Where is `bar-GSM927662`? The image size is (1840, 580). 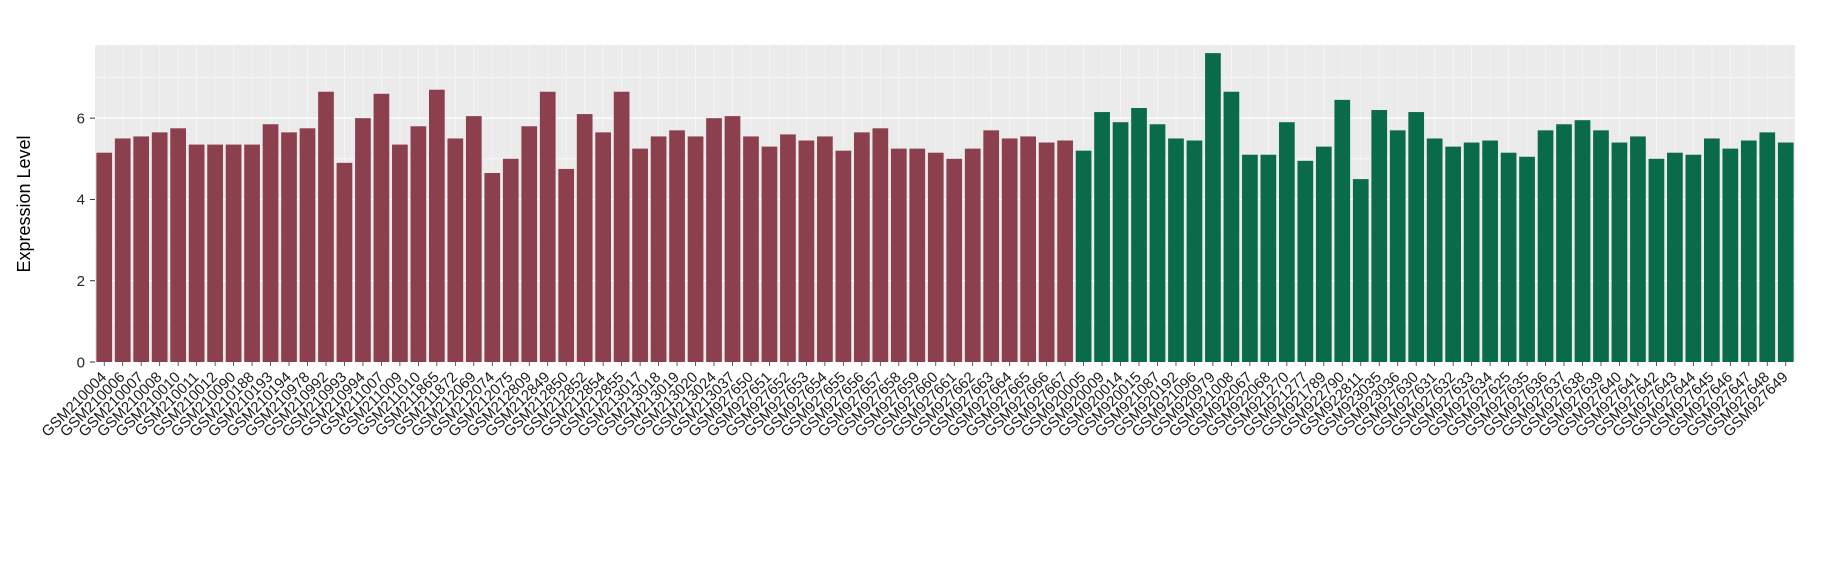
bar-GSM927662 is located at coordinates (972, 255).